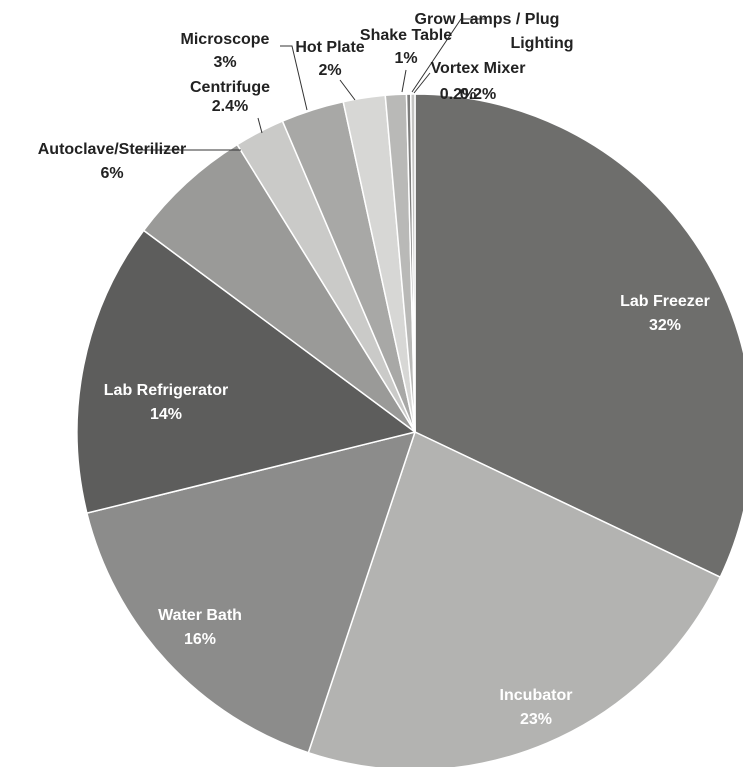  Describe the element at coordinates (225, 39) in the screenshot. I see `slice-label-microscope: Microscope` at that location.